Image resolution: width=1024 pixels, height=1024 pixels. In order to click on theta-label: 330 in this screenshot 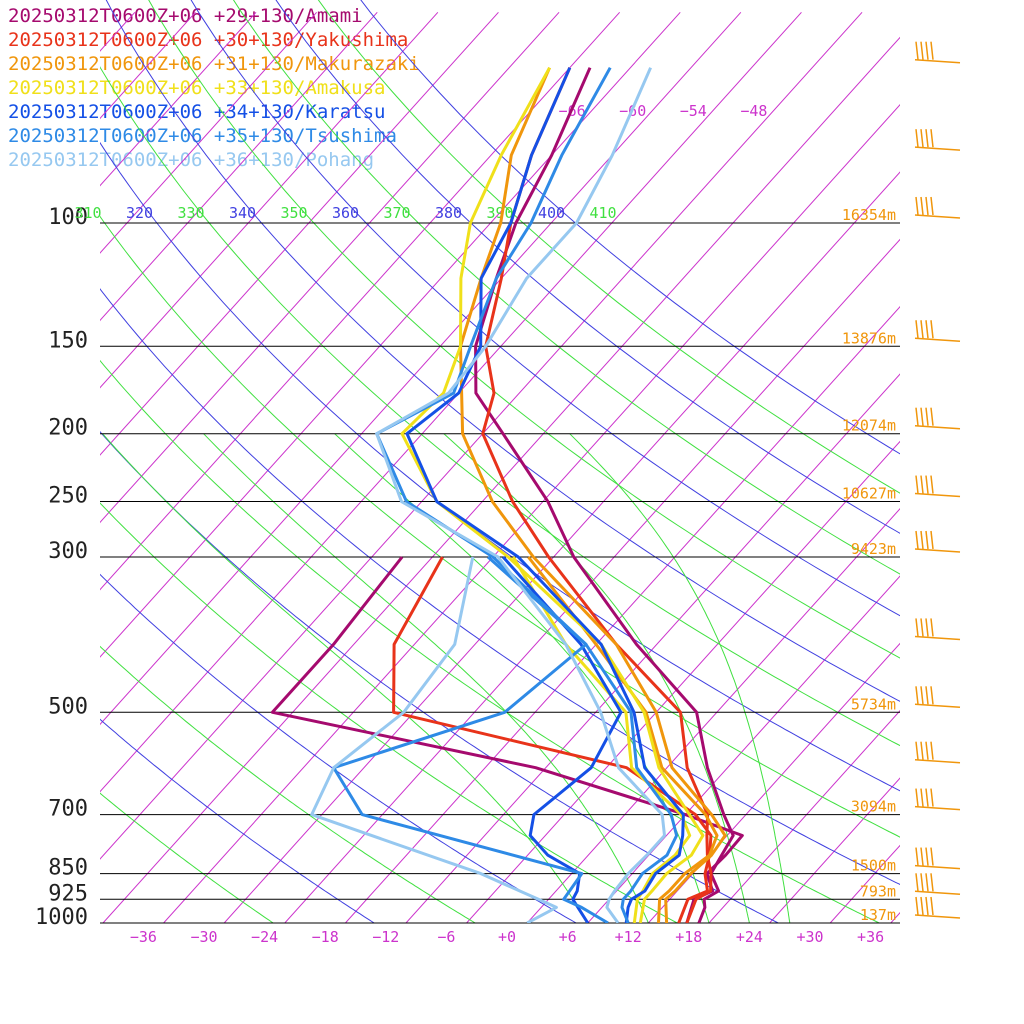, I will do `click(190, 213)`.